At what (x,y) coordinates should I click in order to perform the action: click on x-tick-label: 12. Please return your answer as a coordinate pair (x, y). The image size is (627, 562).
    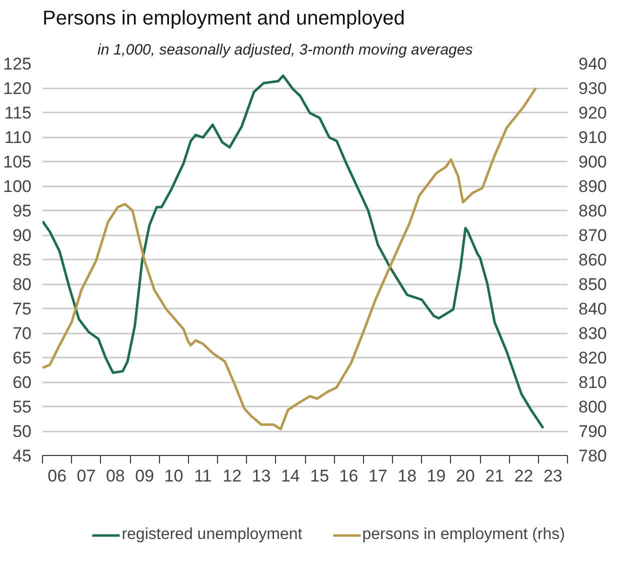
    Looking at the image, I should click on (232, 476).